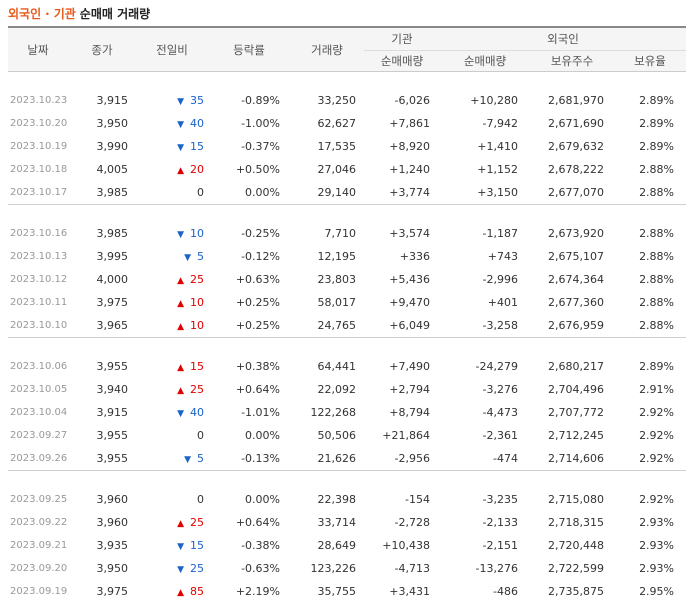  What do you see at coordinates (402, 412) in the screenshot?
I see `inst-net-cell: +8,794` at bounding box center [402, 412].